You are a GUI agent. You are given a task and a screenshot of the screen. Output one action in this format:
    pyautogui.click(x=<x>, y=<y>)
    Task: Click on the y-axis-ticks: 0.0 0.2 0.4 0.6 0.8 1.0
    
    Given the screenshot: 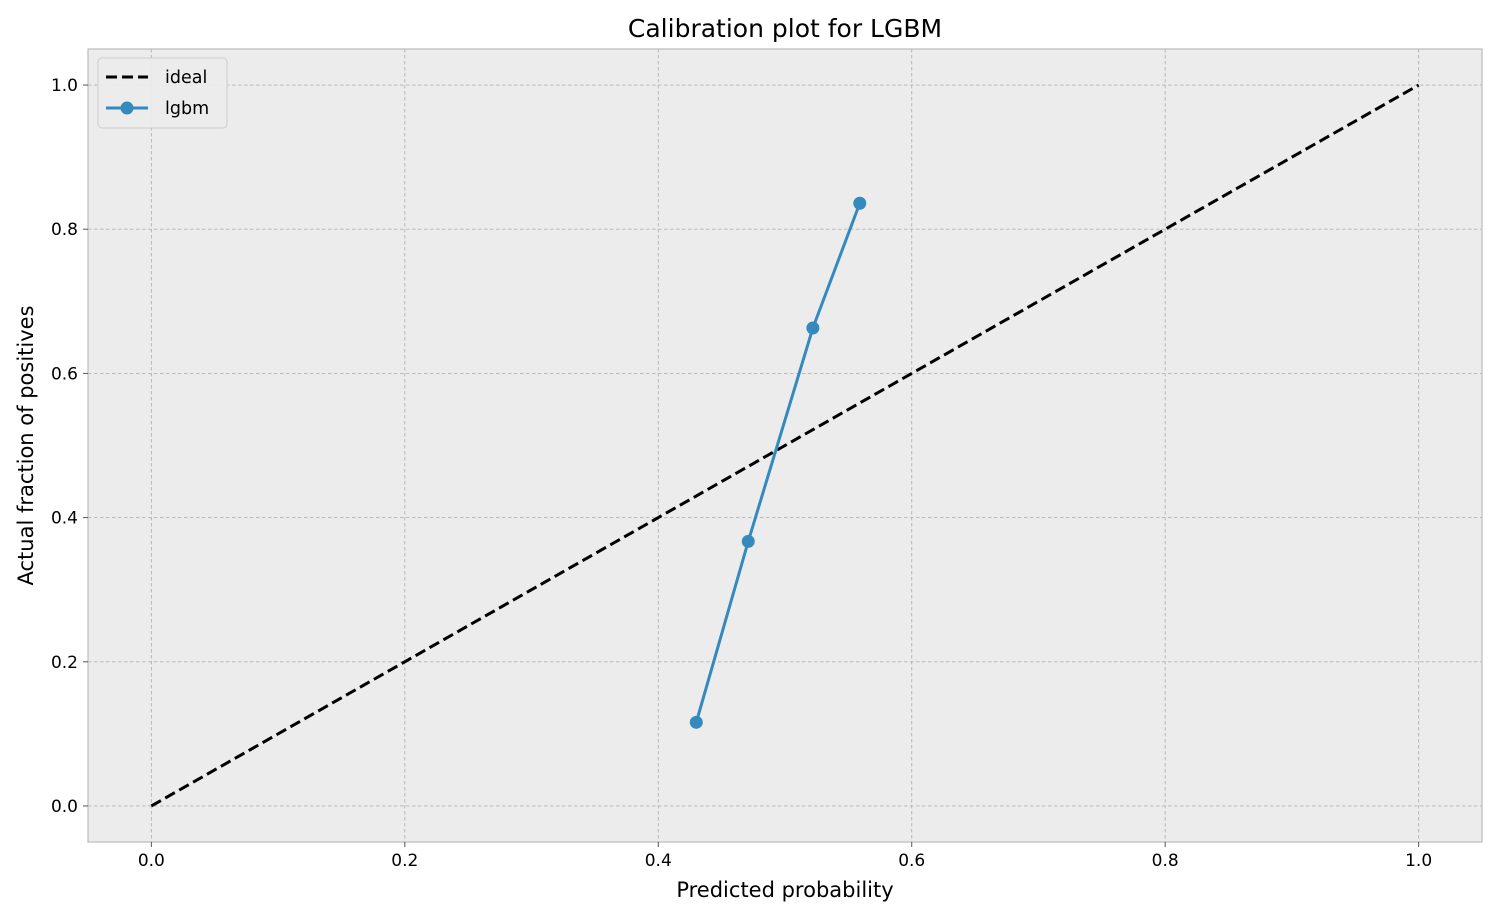 What is the action you would take?
    pyautogui.click(x=69, y=446)
    